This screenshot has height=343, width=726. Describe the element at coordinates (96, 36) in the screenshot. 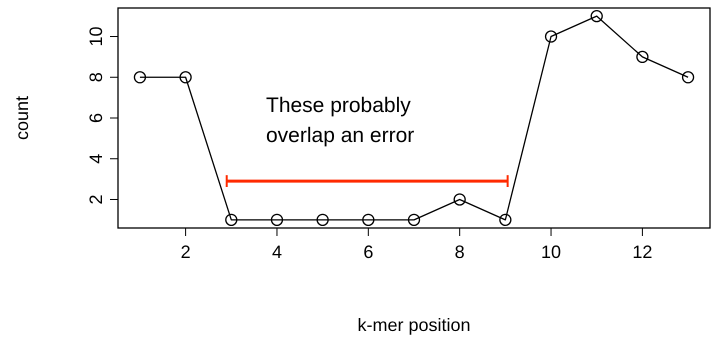

I see `y-tick-label: 10` at that location.